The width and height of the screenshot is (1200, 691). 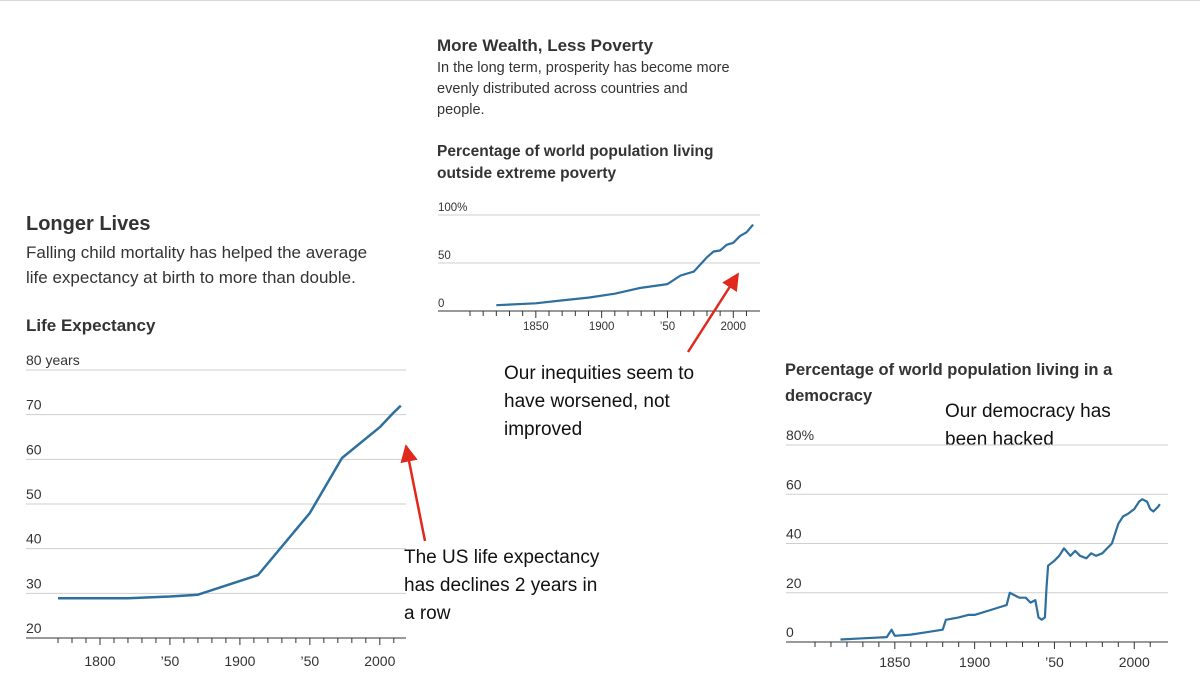 I want to click on poverty-y-tick-label: 50, so click(x=444, y=256).